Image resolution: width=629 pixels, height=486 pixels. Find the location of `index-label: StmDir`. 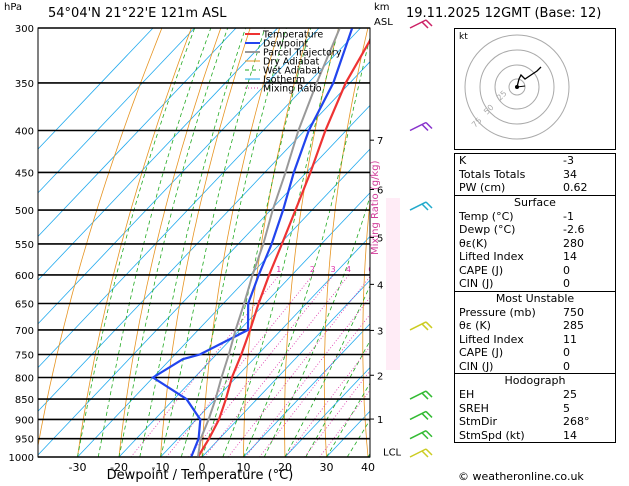

index-label: StmDir is located at coordinates (478, 421).